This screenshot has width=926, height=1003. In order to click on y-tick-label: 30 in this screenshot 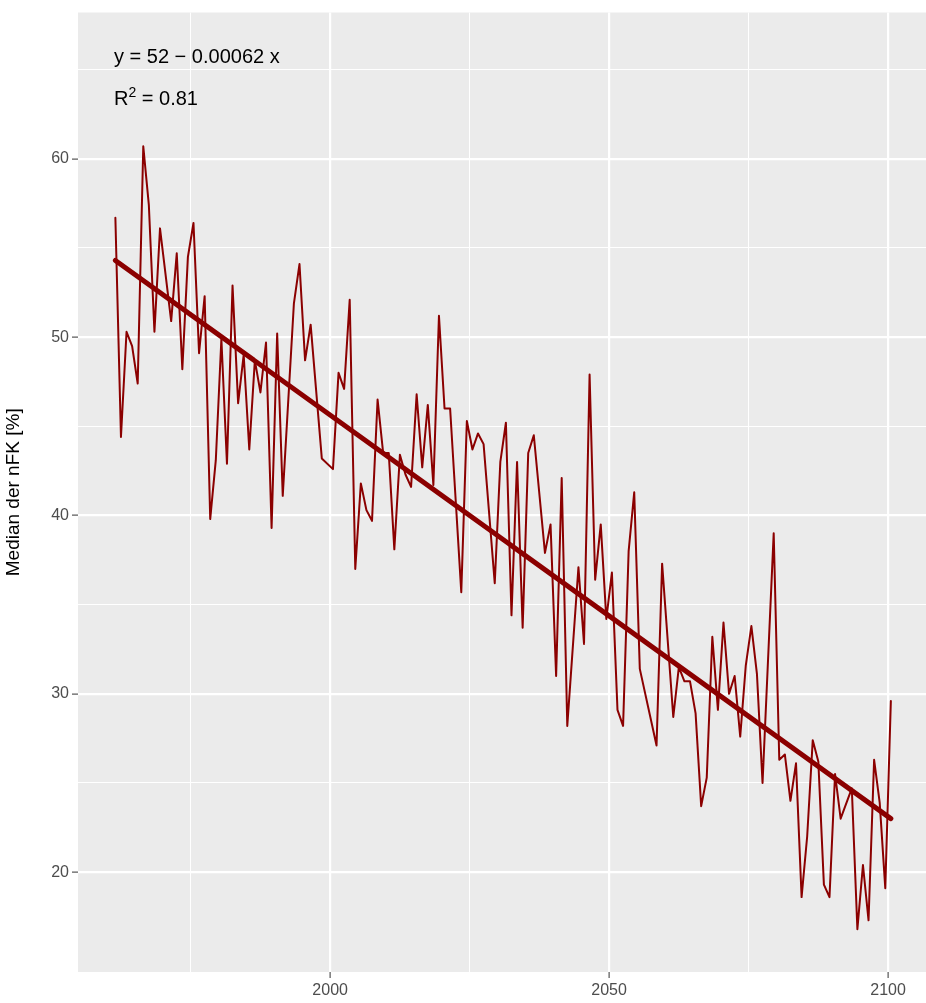, I will do `click(60, 693)`.